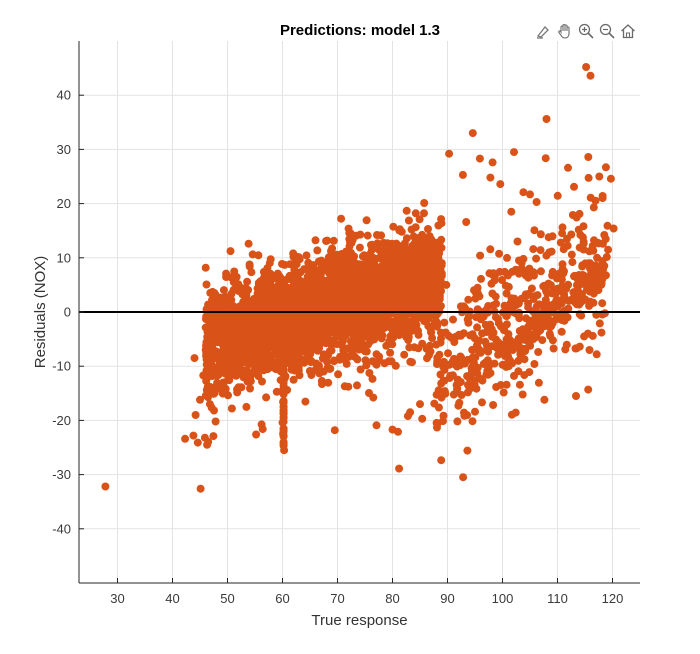 Image resolution: width=700 pixels, height=654 pixels. I want to click on brush-button, so click(544, 31).